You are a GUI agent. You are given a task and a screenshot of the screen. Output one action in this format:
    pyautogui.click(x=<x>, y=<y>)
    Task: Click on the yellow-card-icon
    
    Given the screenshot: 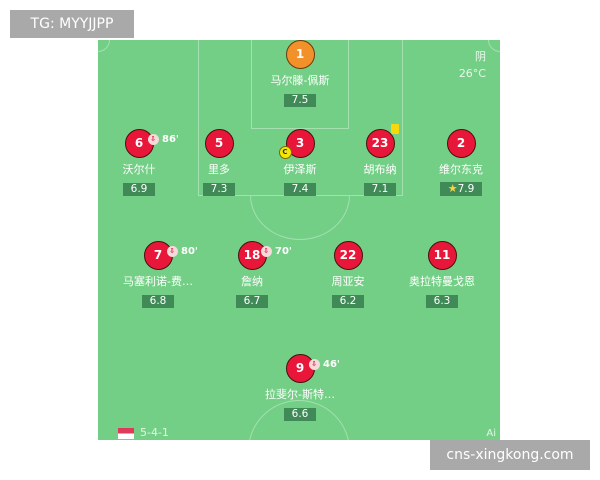 What is the action you would take?
    pyautogui.click(x=394, y=129)
    